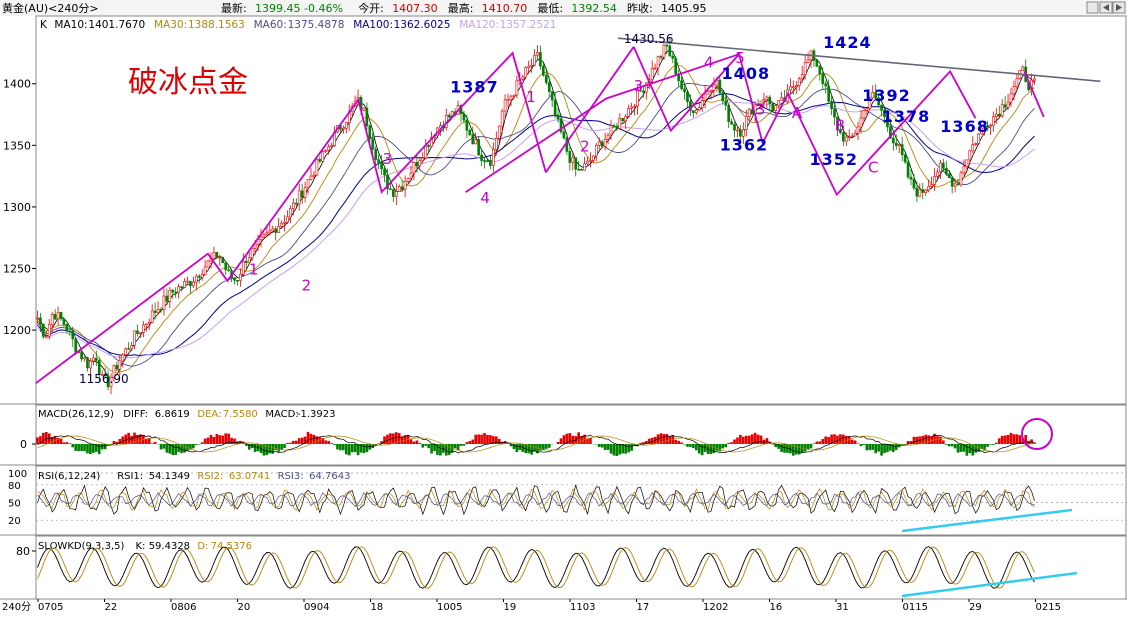  What do you see at coordinates (744, 144) in the screenshot?
I see `price-label: 1362` at bounding box center [744, 144].